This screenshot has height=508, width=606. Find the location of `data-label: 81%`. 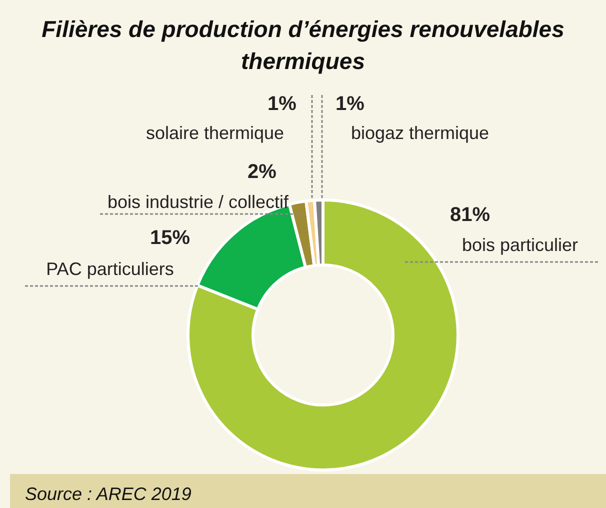

data-label: 81% is located at coordinates (470, 215).